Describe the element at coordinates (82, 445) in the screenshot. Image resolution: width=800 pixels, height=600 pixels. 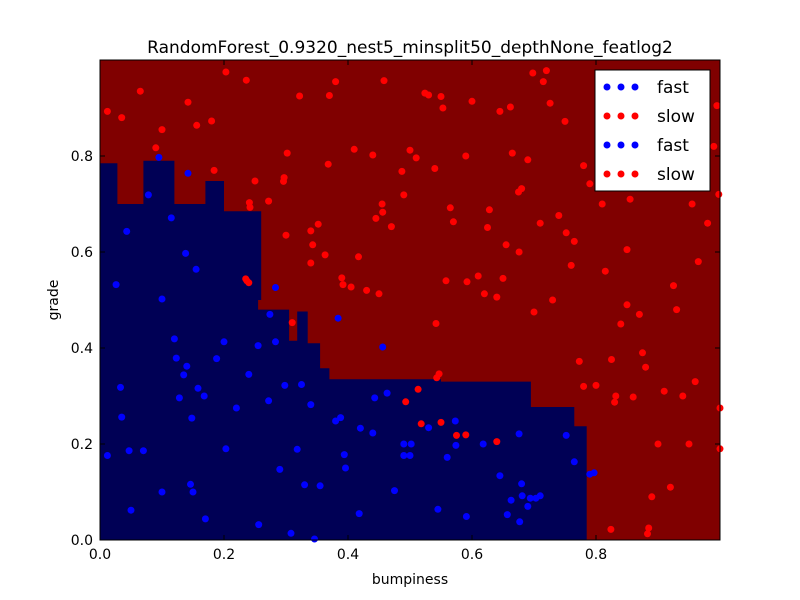
I see `y-tick-label: 0.2` at that location.